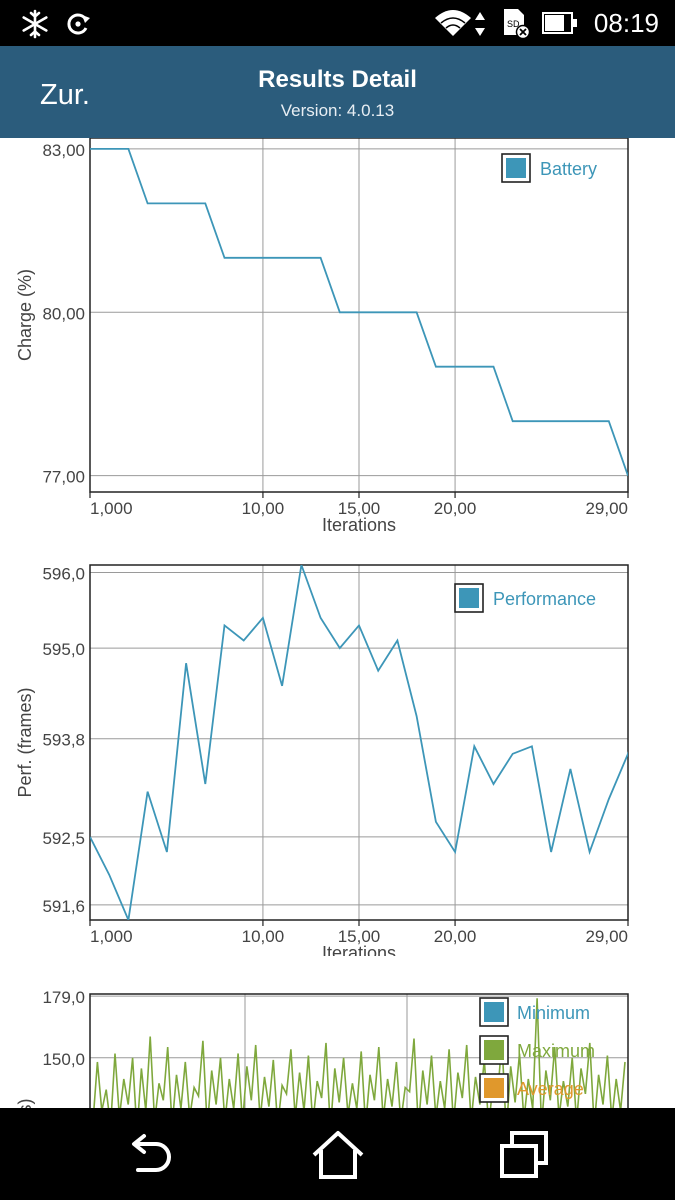 The width and height of the screenshot is (675, 1200). What do you see at coordinates (626, 23) in the screenshot?
I see `clock: 08:19` at bounding box center [626, 23].